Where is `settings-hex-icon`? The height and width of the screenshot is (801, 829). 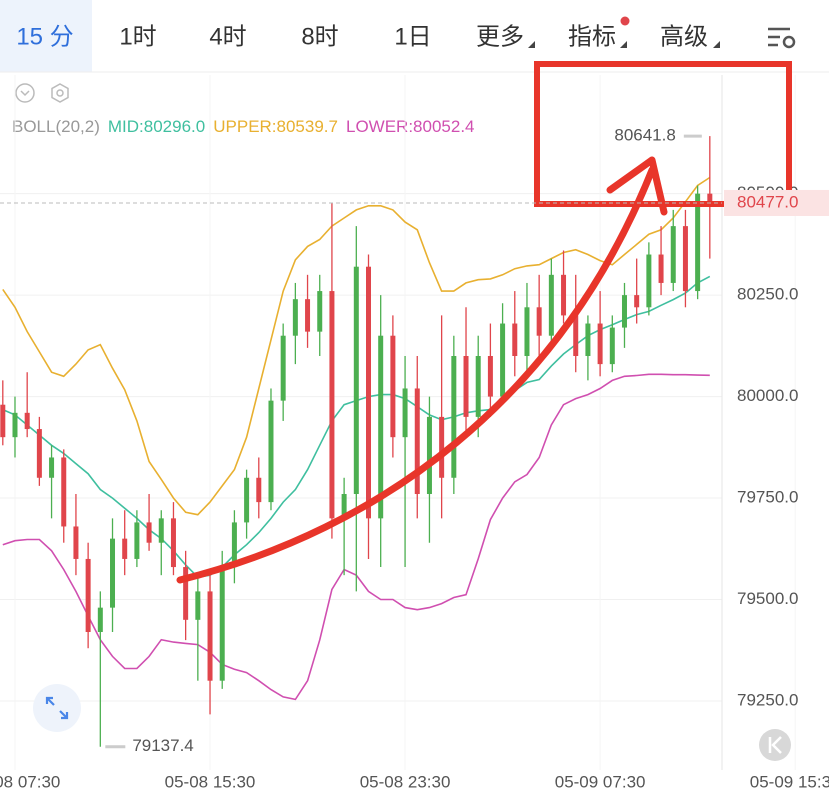 settings-hex-icon is located at coordinates (60, 93).